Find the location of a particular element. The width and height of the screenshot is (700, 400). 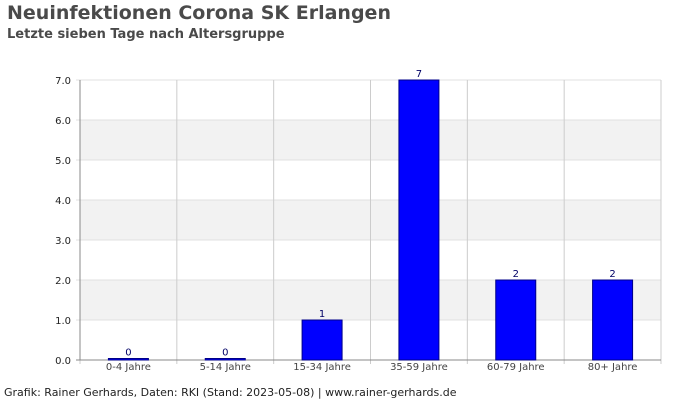

x-tick-label: 0-4 Jahre is located at coordinates (128, 367).